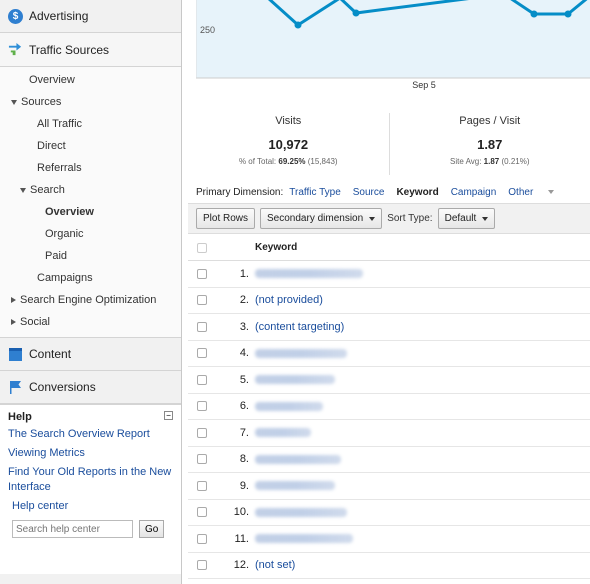 This screenshot has width=590, height=584. Describe the element at coordinates (315, 192) in the screenshot. I see `dimension-traffic-type: Traffic Type` at that location.